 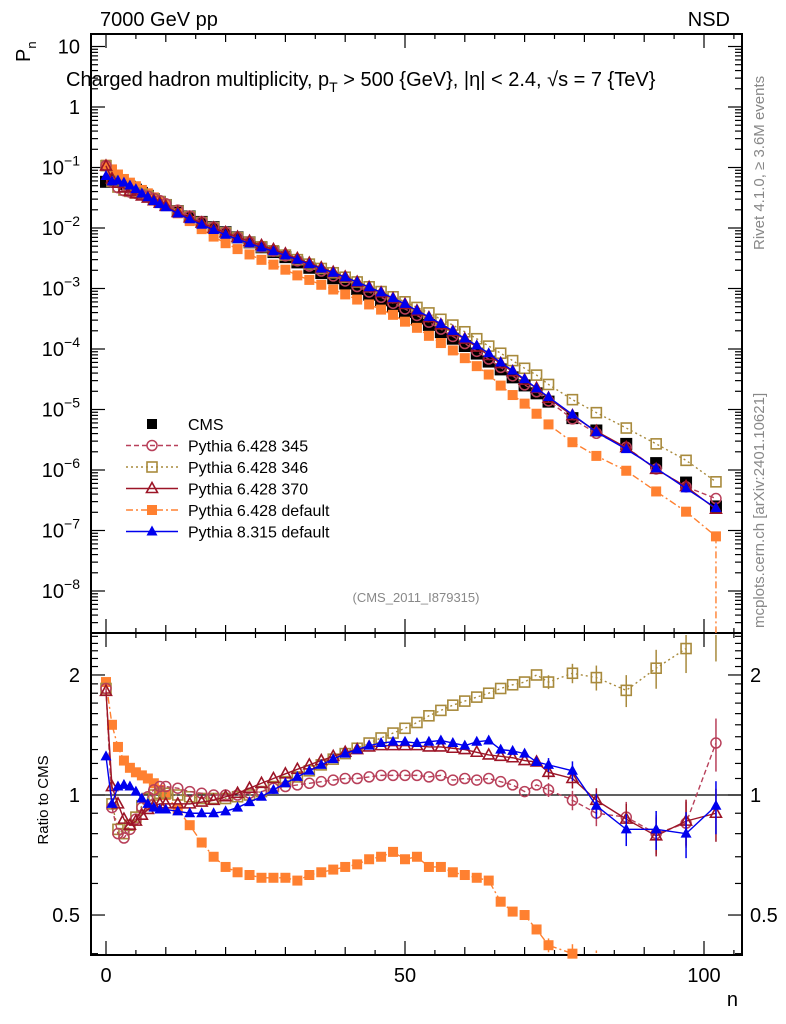 I want to click on ratio-y-tick-label: 1, so click(x=74, y=796).